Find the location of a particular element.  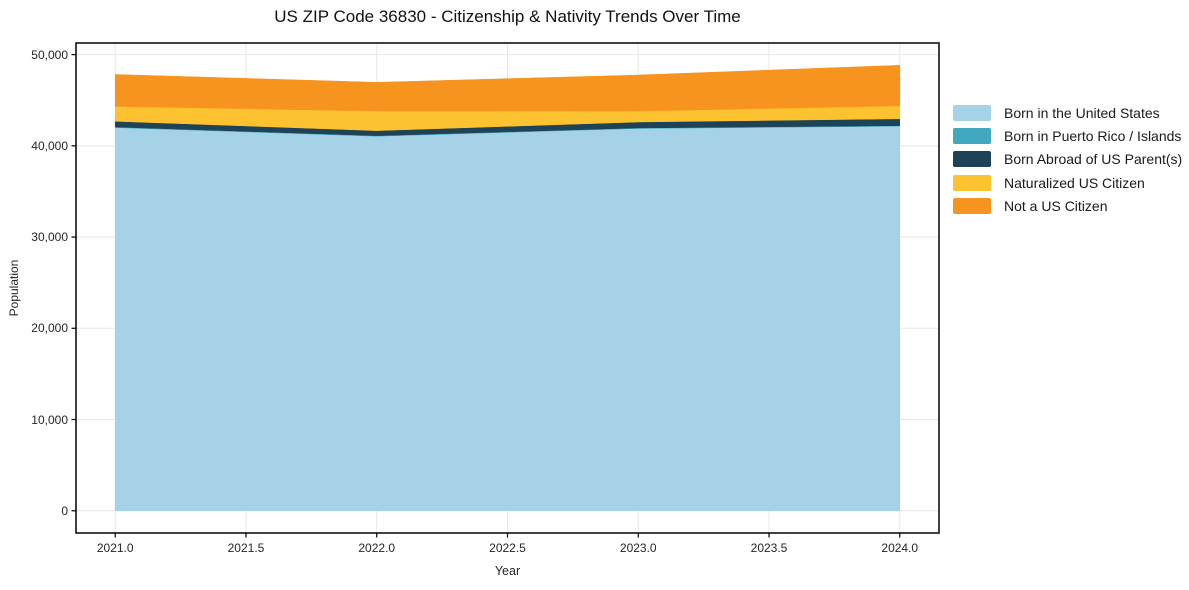

x-tick-label: 2024.0 is located at coordinates (900, 548).